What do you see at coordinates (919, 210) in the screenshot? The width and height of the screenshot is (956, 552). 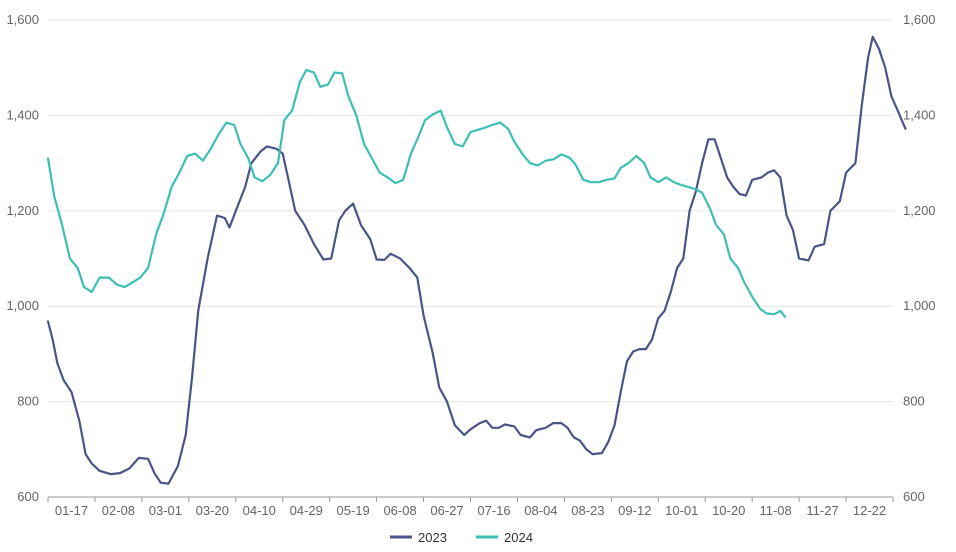 I see `y-tick-label-right: 1,200` at bounding box center [919, 210].